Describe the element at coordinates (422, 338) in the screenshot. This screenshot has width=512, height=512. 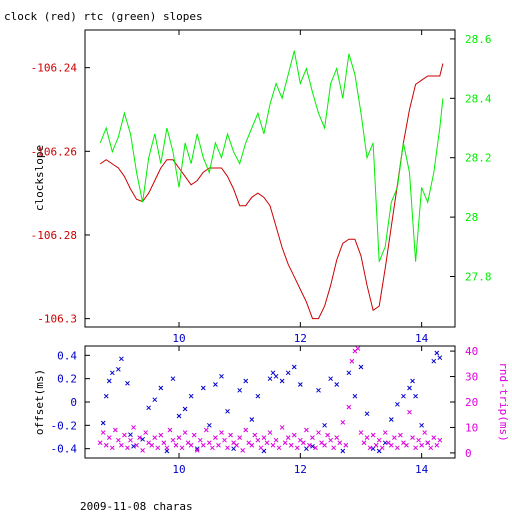
I see `top-x-tick-label-2: 14` at that location.